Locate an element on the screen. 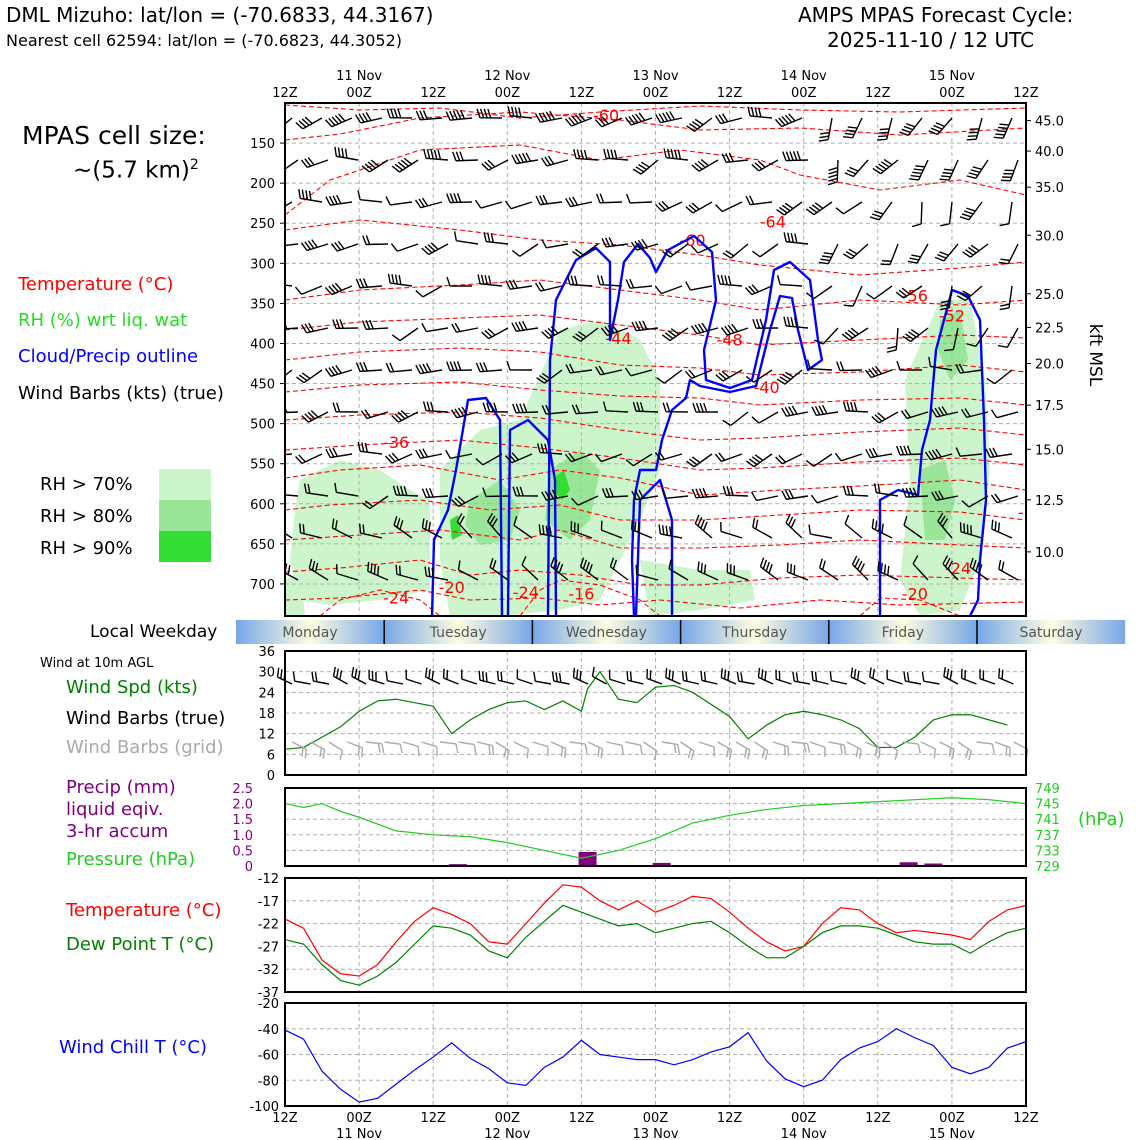 The width and height of the screenshot is (1140, 1140). top-date-label: 15 Nov is located at coordinates (952, 76).